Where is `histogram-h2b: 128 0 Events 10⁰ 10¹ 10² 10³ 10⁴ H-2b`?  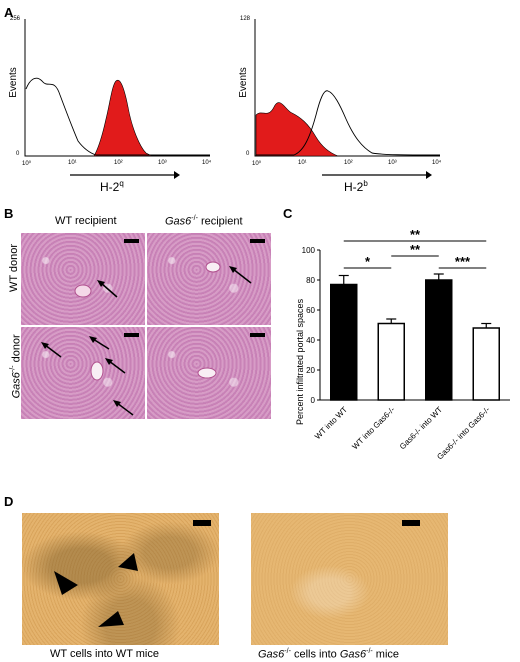
histogram-h2b: 128 0 Events 10⁰ 10¹ 10² 10³ 10⁴ H-2b is located at coordinates (343, 105).